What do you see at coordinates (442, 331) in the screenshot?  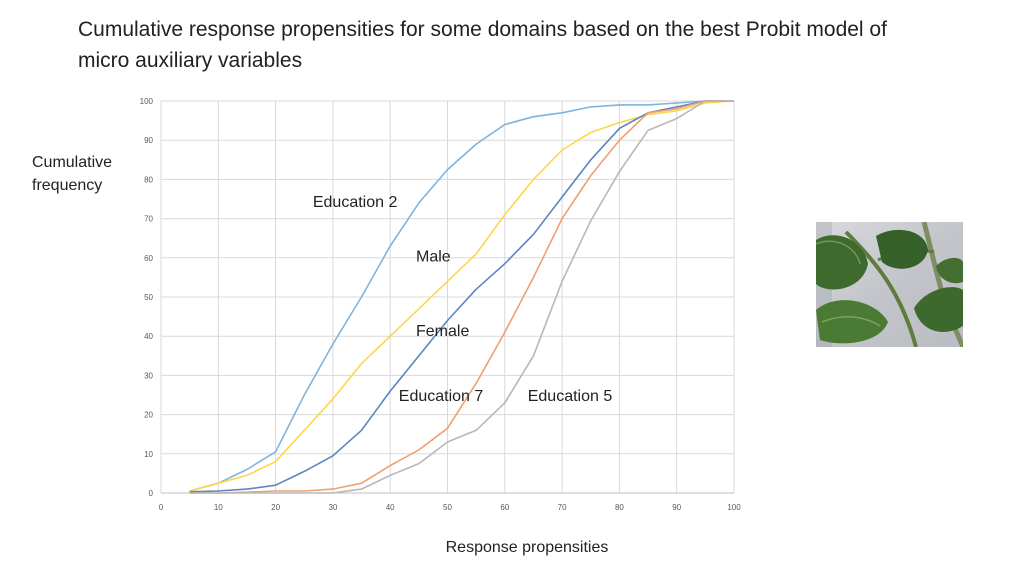 I see `annotation-female: Female` at bounding box center [442, 331].